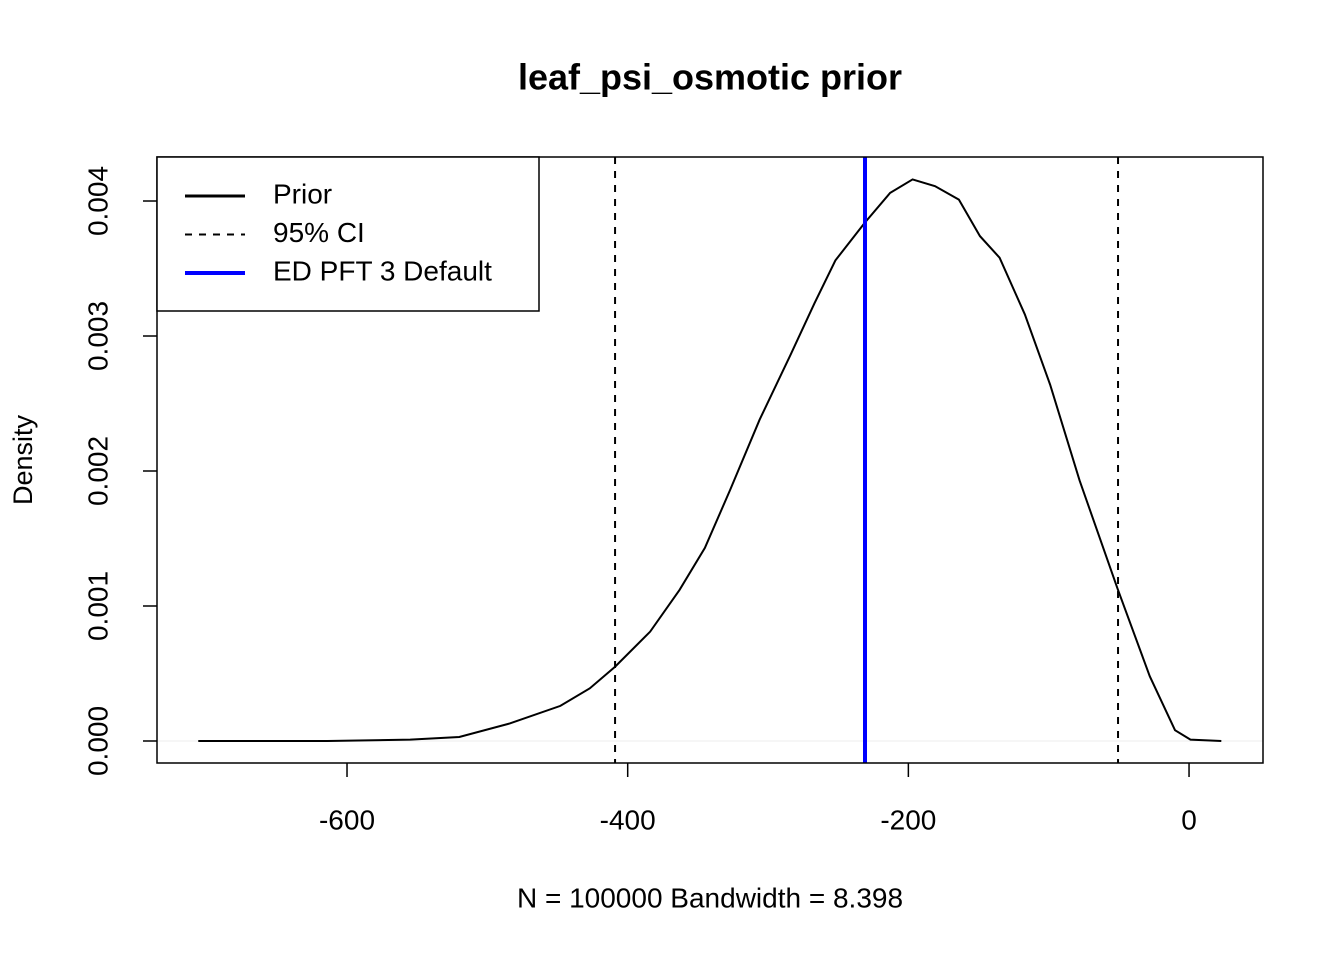 The width and height of the screenshot is (1344, 960). Describe the element at coordinates (302, 193) in the screenshot. I see `legend-label: Prior` at that location.